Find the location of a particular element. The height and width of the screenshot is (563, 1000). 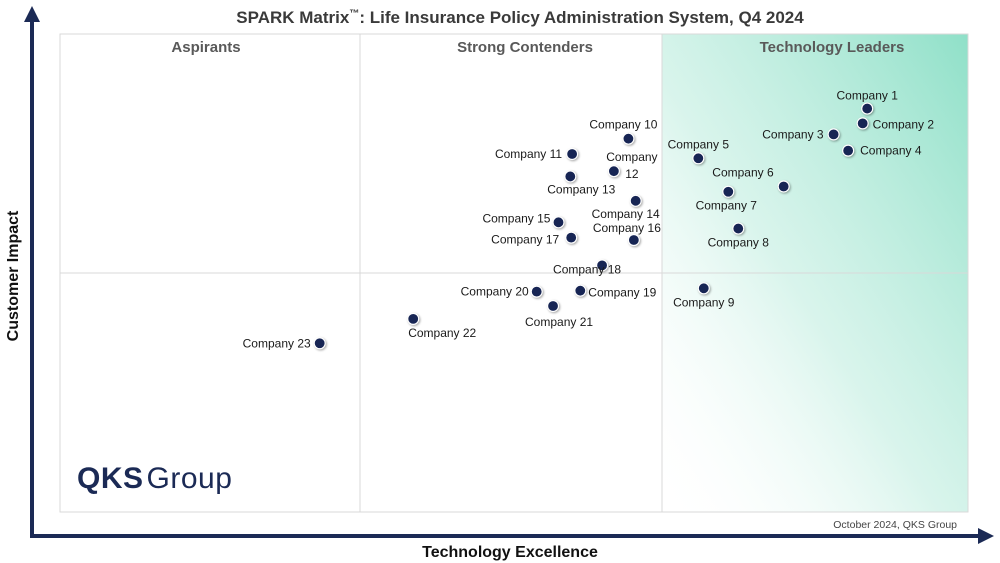

data-point-label: Company 15 is located at coordinates (516, 218).